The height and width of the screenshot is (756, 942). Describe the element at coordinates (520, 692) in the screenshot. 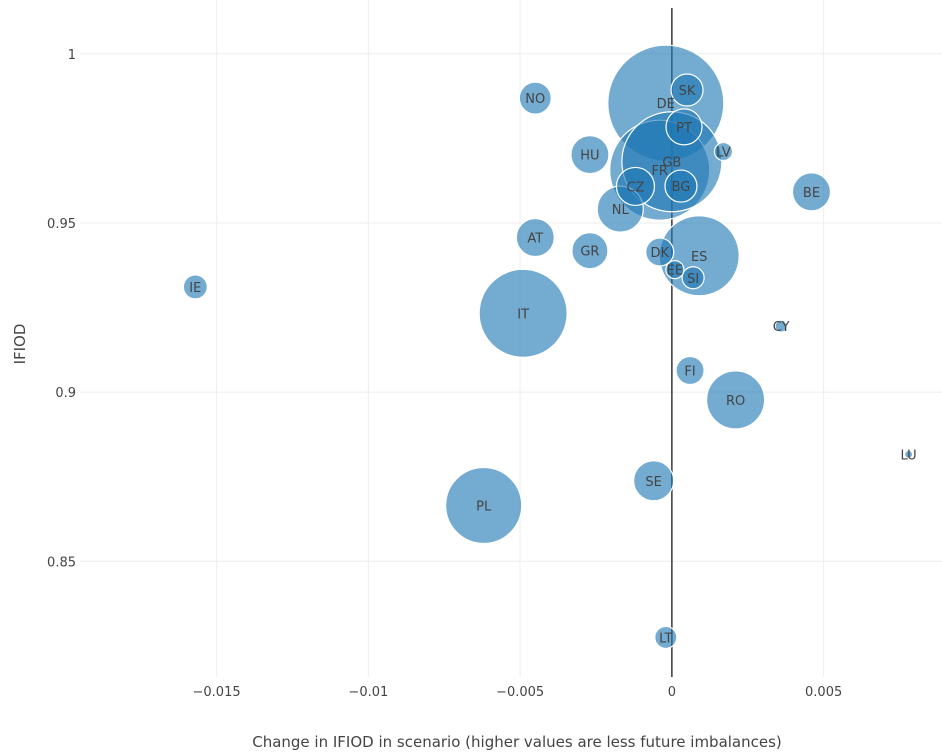

I see `x-tick-label: −0.005` at that location.